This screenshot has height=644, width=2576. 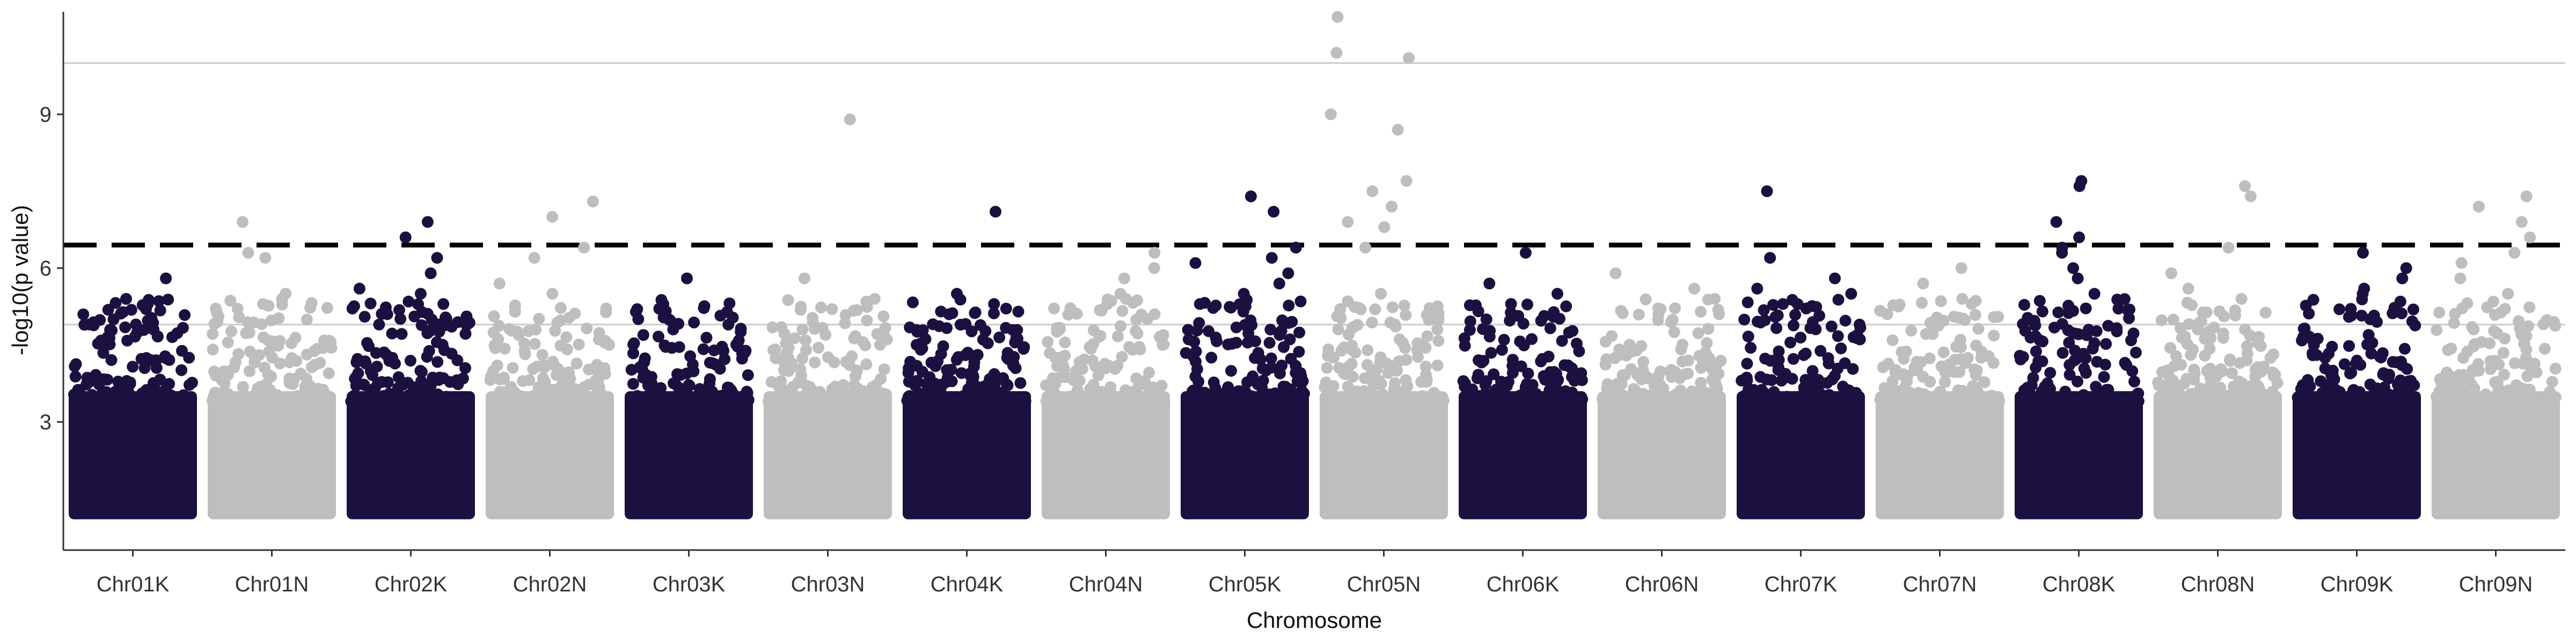 What do you see at coordinates (1314, 620) in the screenshot?
I see `x-axis-title: Chromosome` at bounding box center [1314, 620].